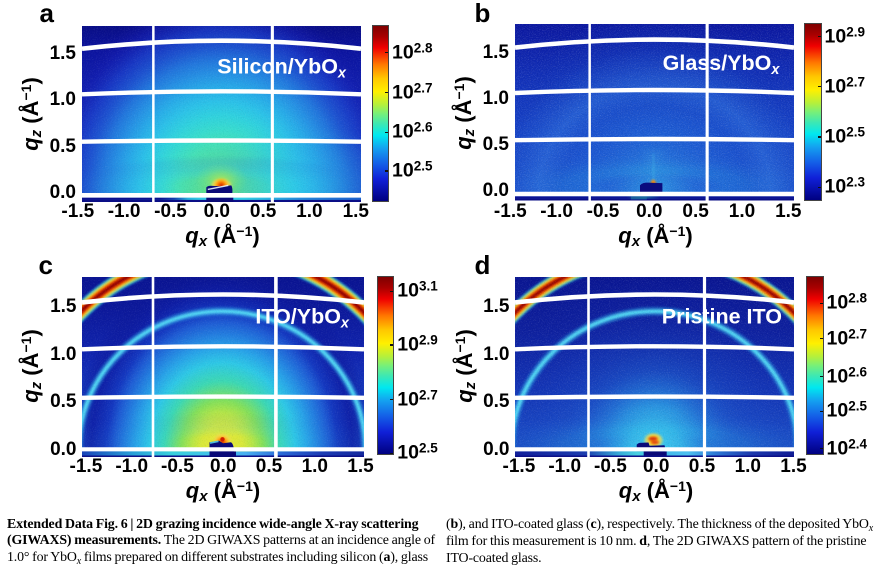  What do you see at coordinates (302, 317) in the screenshot?
I see `svg-text: ITO/YbOx` at bounding box center [302, 317].